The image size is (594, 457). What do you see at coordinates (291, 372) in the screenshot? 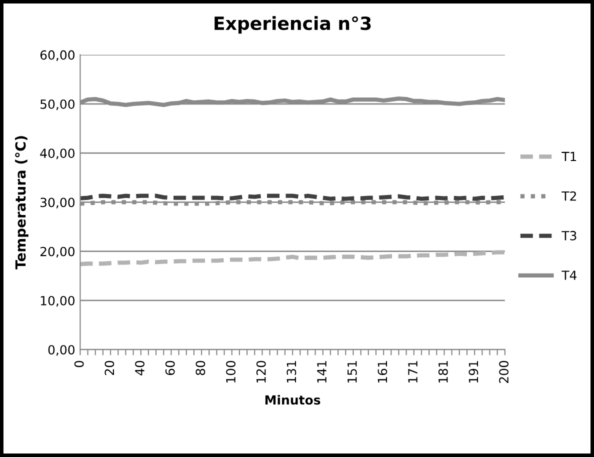
I see `x-tick-label: 131` at bounding box center [291, 372].